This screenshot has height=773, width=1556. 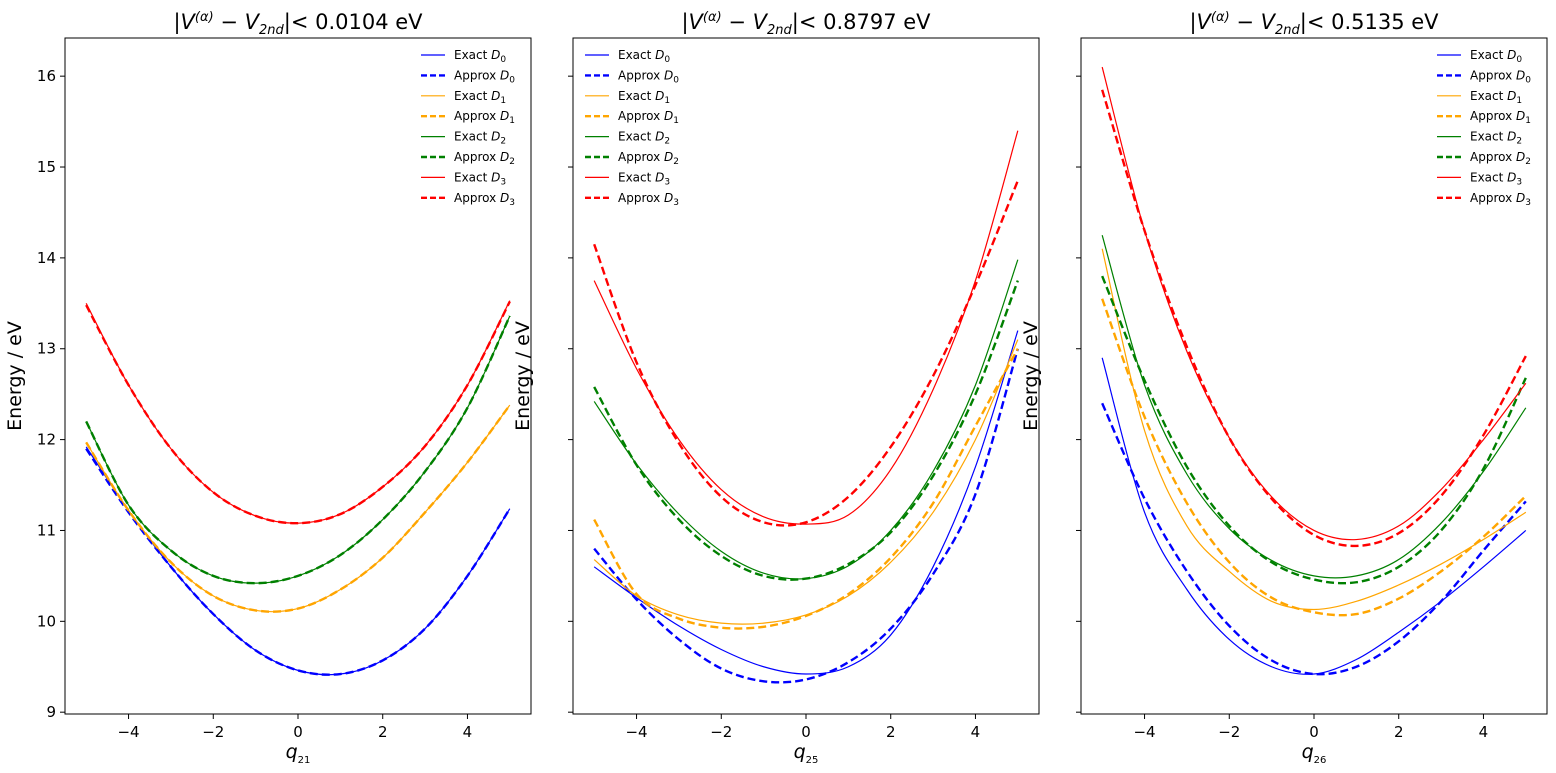 What do you see at coordinates (1314, 24) in the screenshot?
I see `subplot-title: |V(α) − V2nd|< 0.5135 eV` at bounding box center [1314, 24].